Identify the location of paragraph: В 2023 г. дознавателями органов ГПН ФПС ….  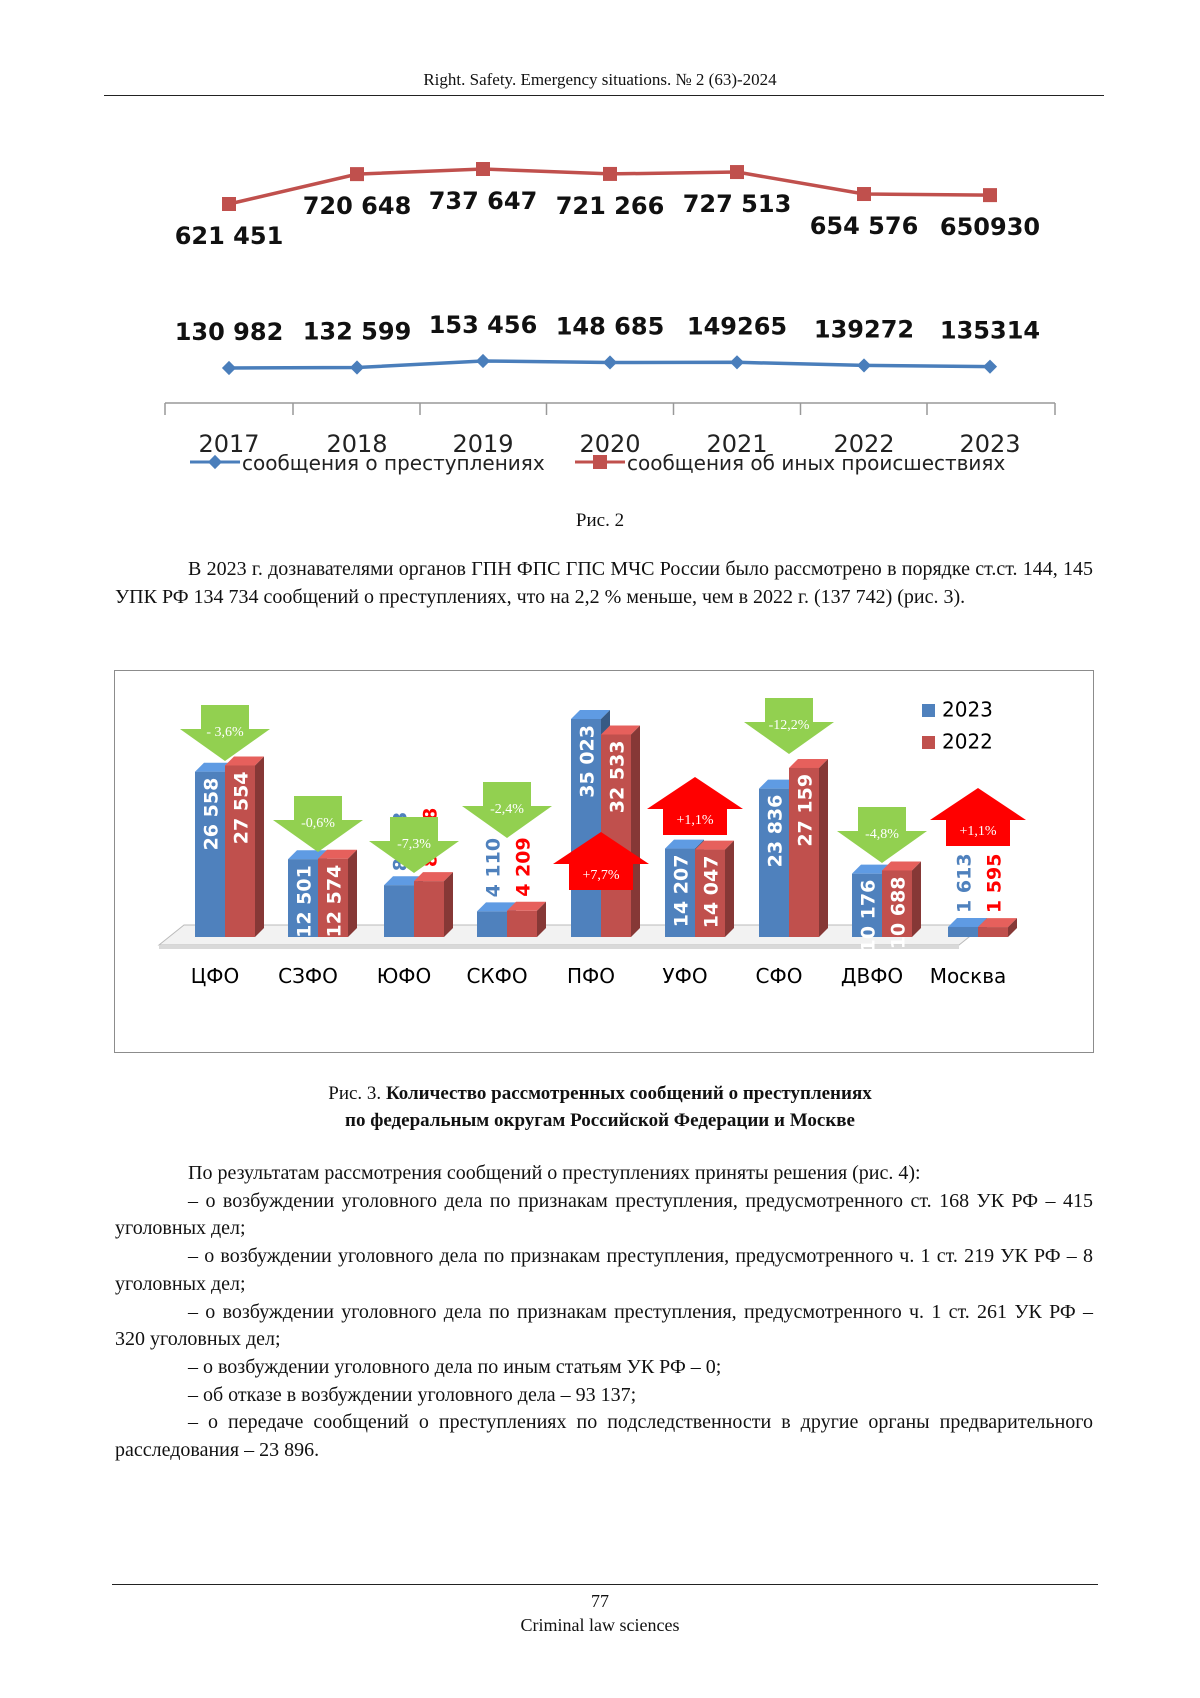
(604, 583).